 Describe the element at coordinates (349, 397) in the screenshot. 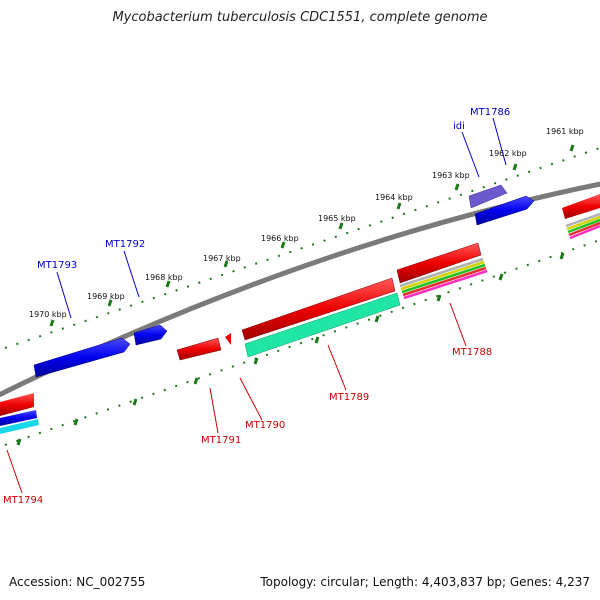

I see `gene-label-MT1789: MT1789` at that location.